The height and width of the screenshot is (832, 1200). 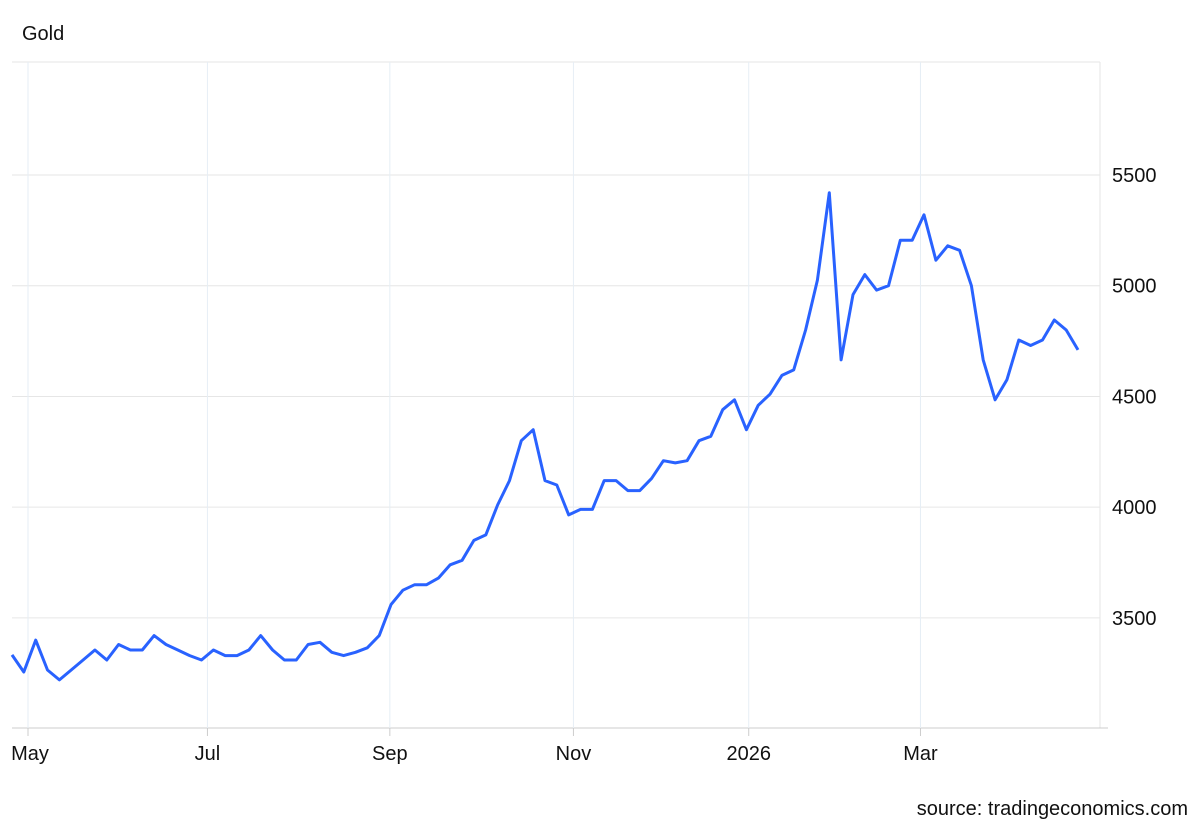 What do you see at coordinates (748, 754) in the screenshot?
I see `x-tick-label: 2026` at bounding box center [748, 754].